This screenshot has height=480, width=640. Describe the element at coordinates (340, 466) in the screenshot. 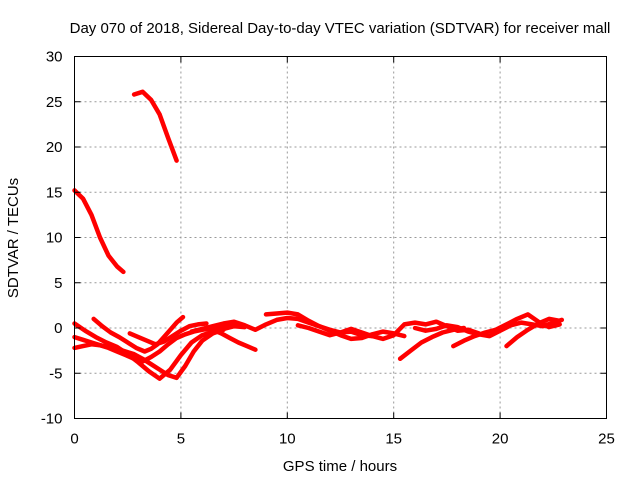

I see `x-axis-label: GPS time / hours` at that location.